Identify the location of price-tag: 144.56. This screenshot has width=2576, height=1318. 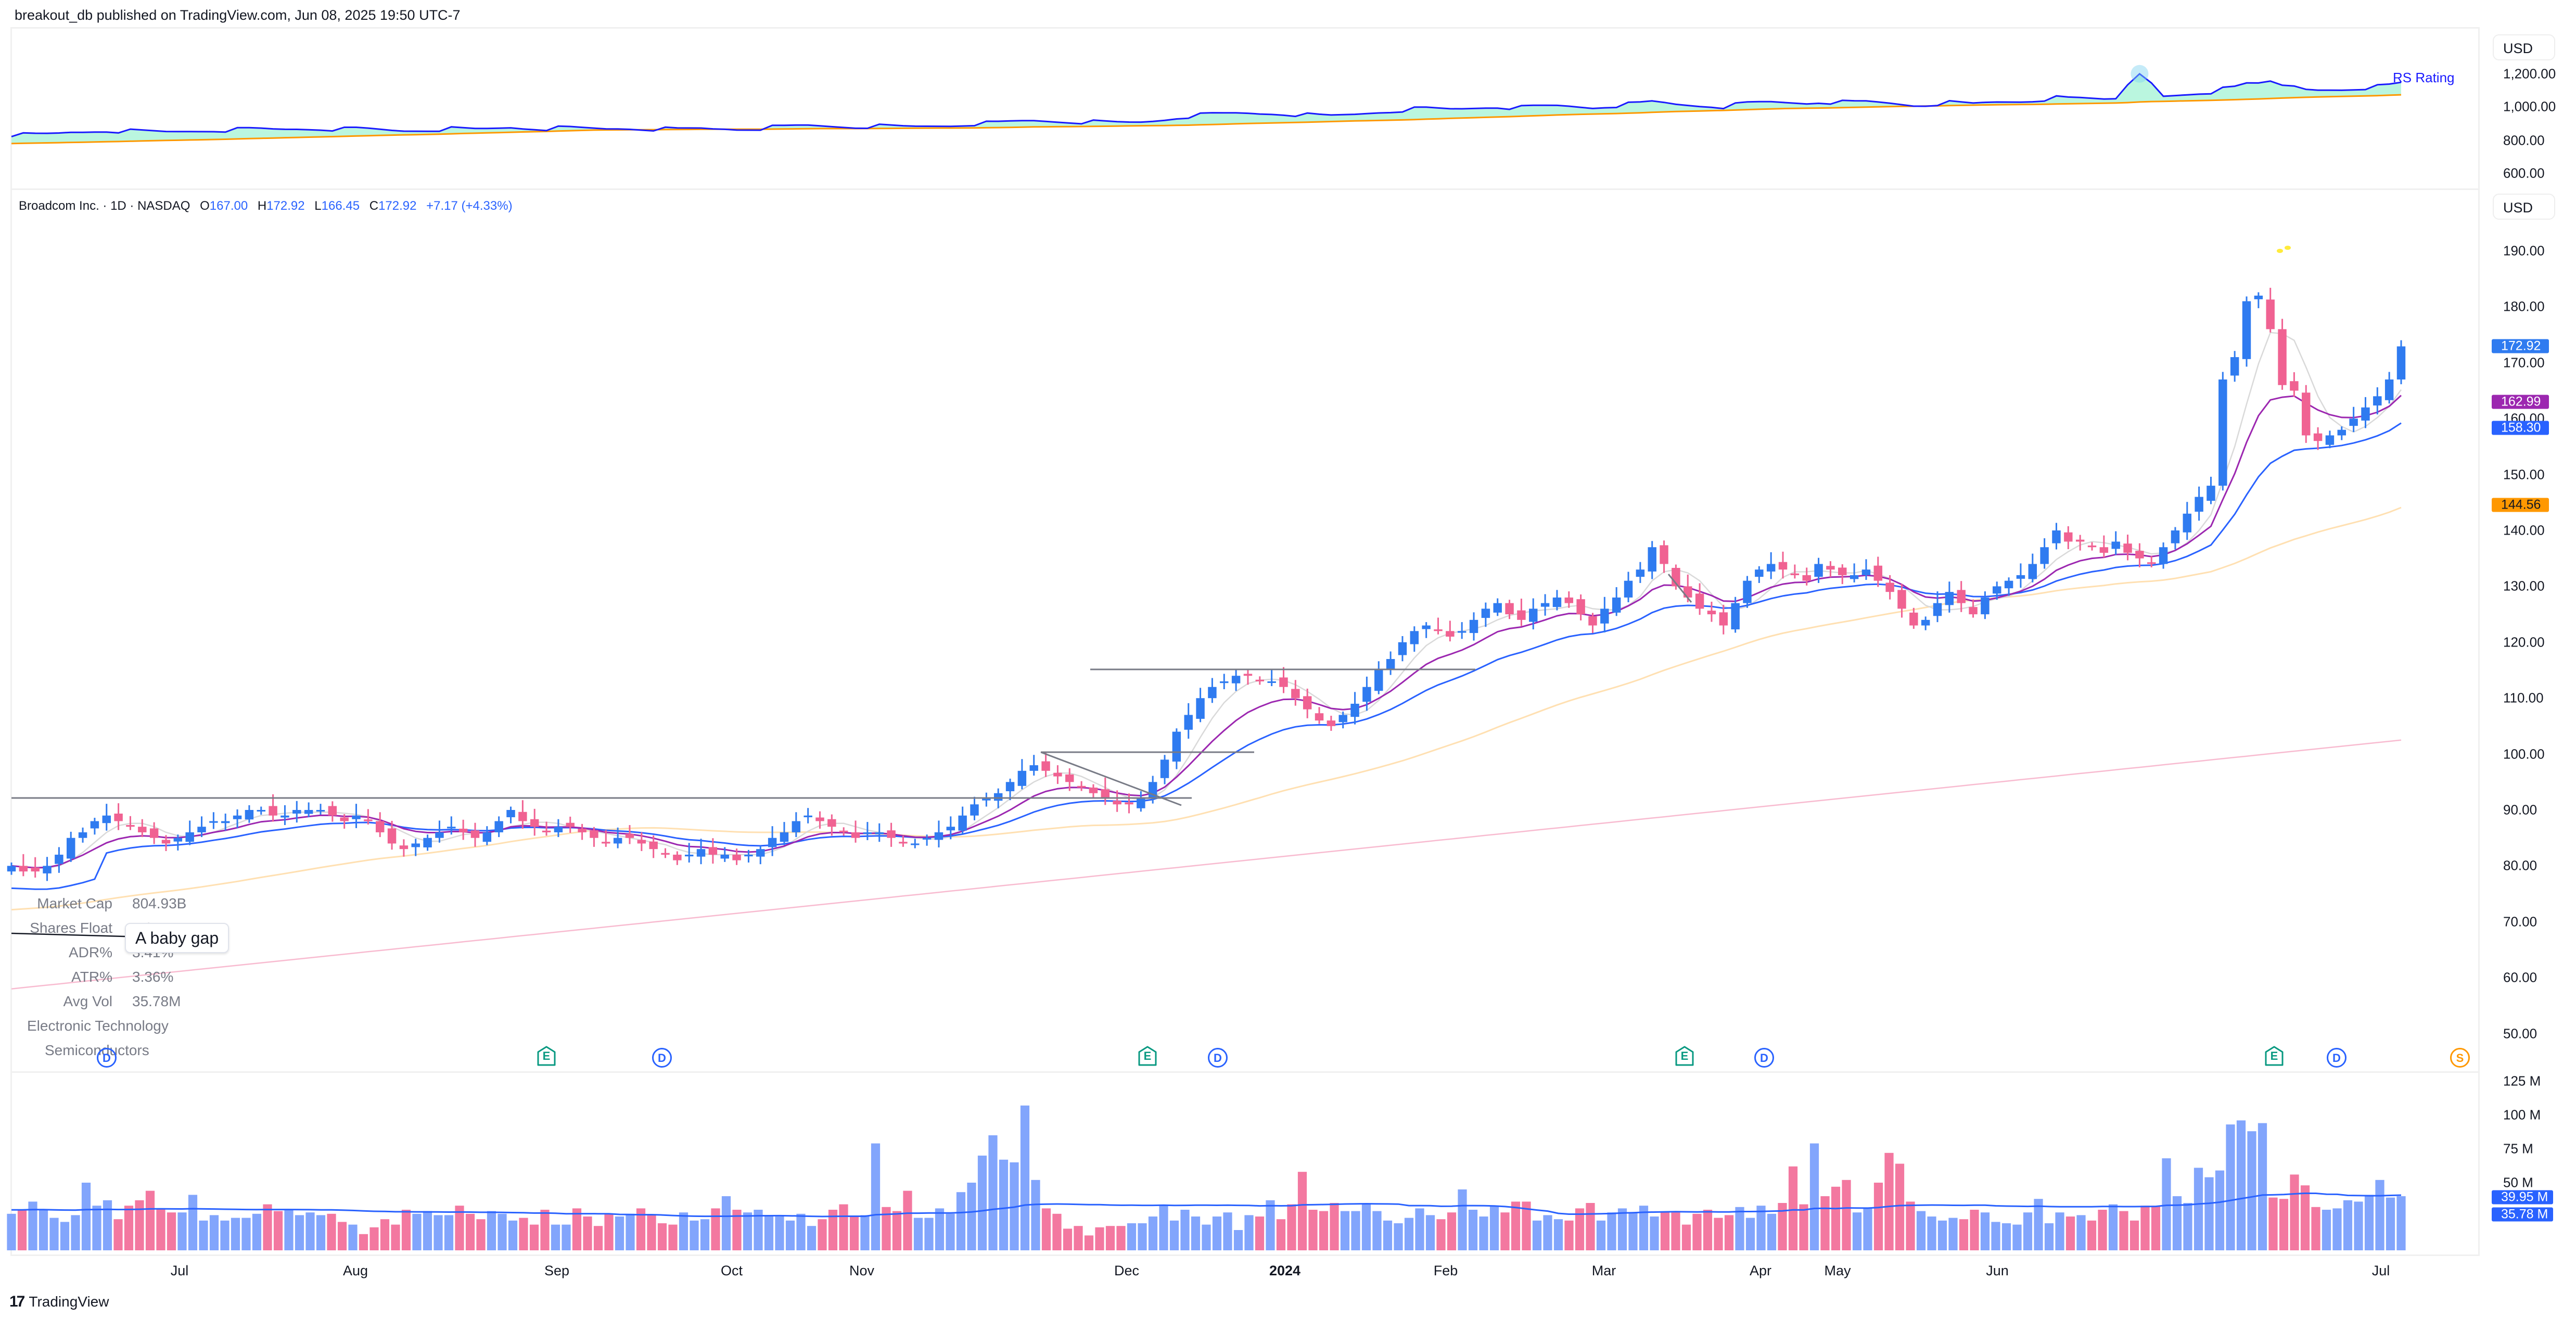
(2520, 505).